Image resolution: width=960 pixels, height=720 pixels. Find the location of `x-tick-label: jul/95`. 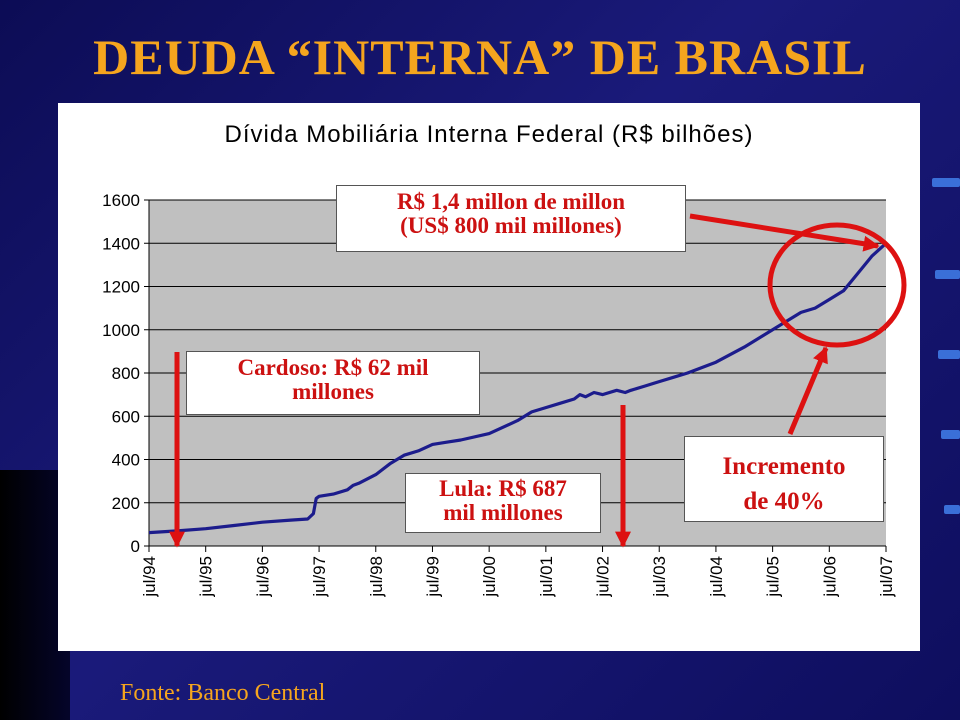

x-tick-label: jul/95 is located at coordinates (206, 577).